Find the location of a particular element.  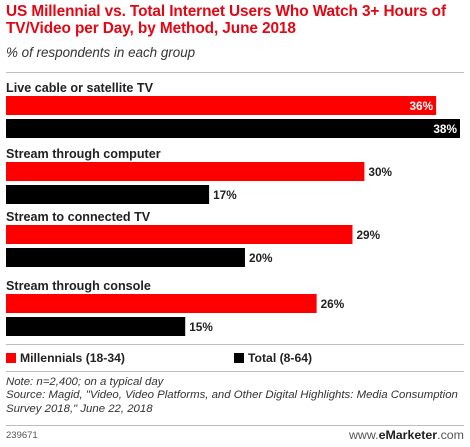

emarketer-logo: www.eMarketer.com is located at coordinates (406, 435).